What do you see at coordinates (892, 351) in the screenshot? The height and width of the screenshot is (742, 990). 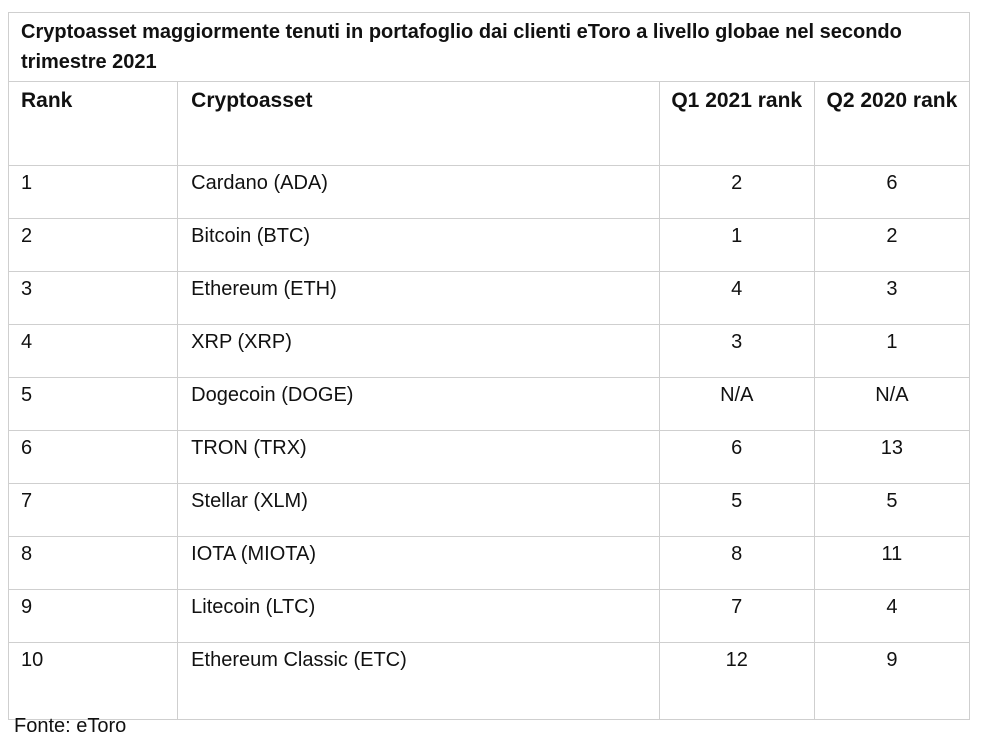 I see `cell-q2-2020-rank: 1` at bounding box center [892, 351].